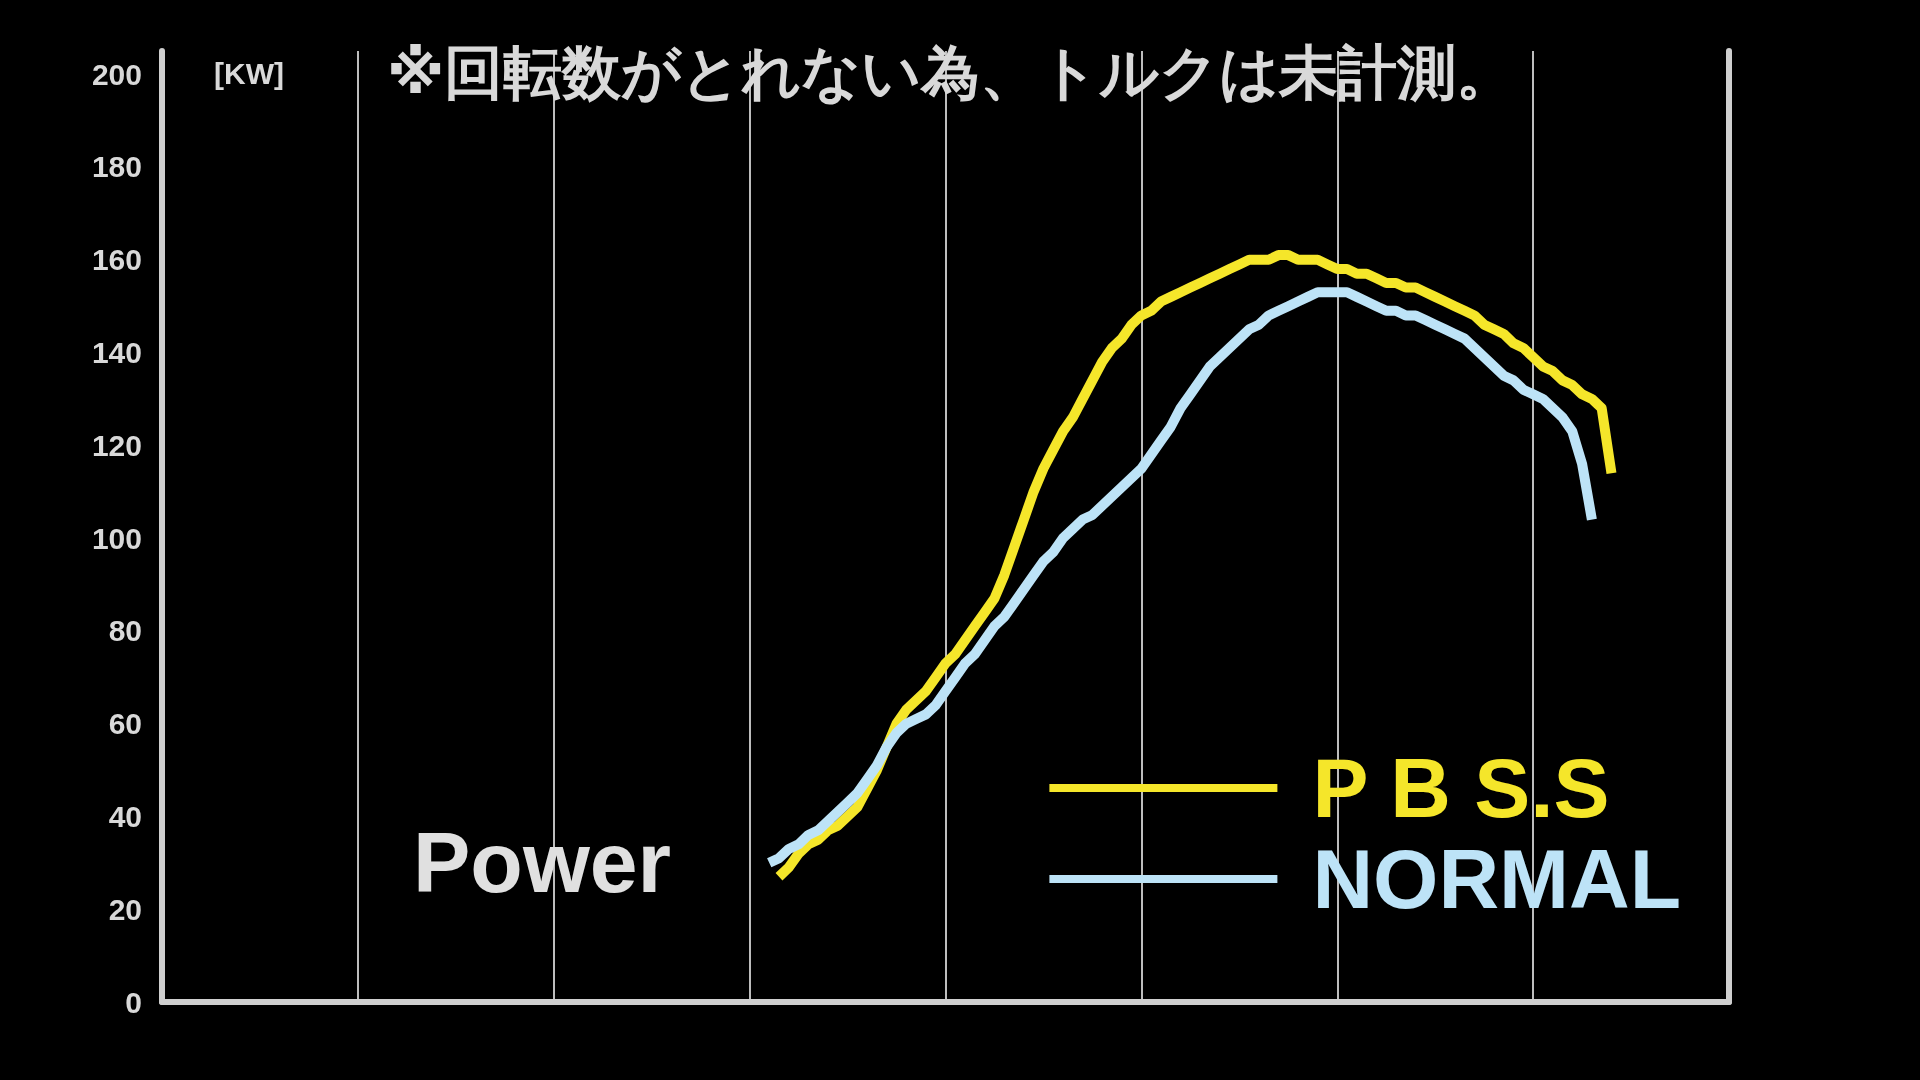 This screenshot has height=1080, width=1920. I want to click on y-tick-label: 0, so click(133, 1002).